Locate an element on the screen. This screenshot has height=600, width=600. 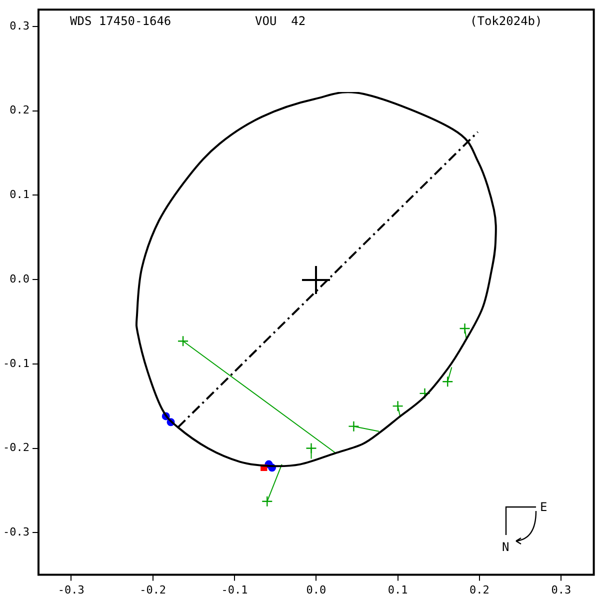
x-tick-label: -0.3 is located at coordinates (71, 589).